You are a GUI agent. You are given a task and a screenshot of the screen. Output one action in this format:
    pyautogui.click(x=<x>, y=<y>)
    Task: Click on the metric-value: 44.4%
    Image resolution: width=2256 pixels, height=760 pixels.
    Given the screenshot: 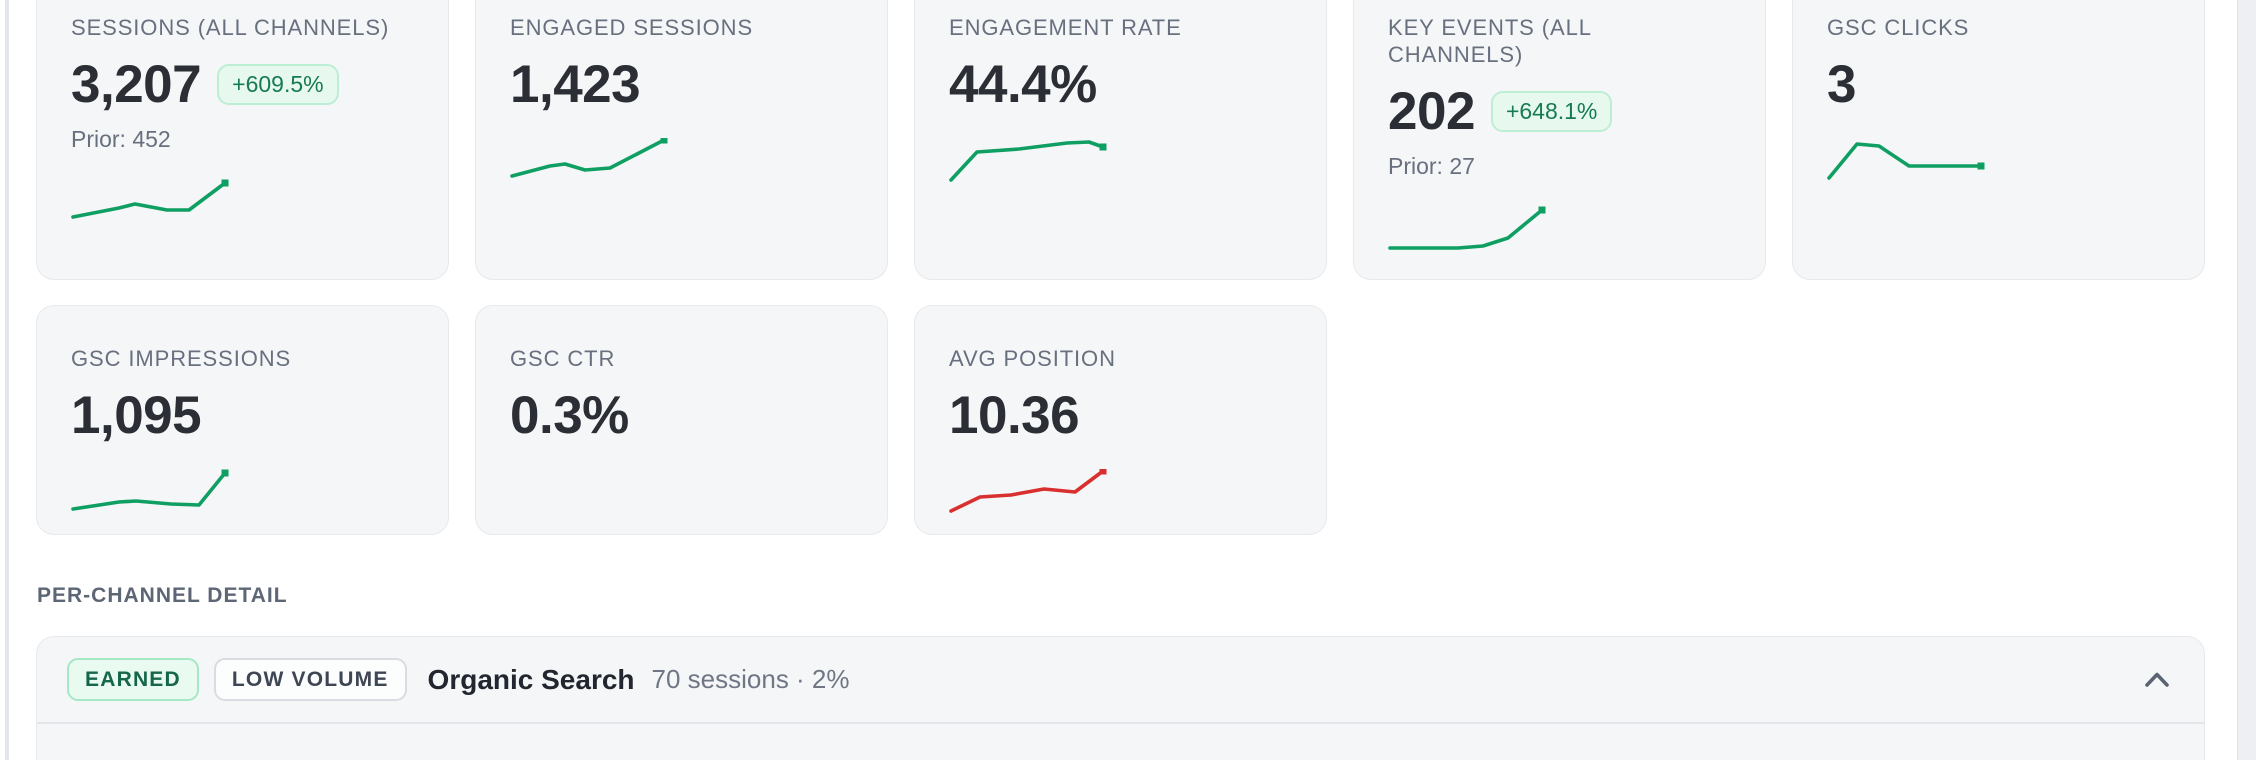 What is the action you would take?
    pyautogui.click(x=1023, y=84)
    